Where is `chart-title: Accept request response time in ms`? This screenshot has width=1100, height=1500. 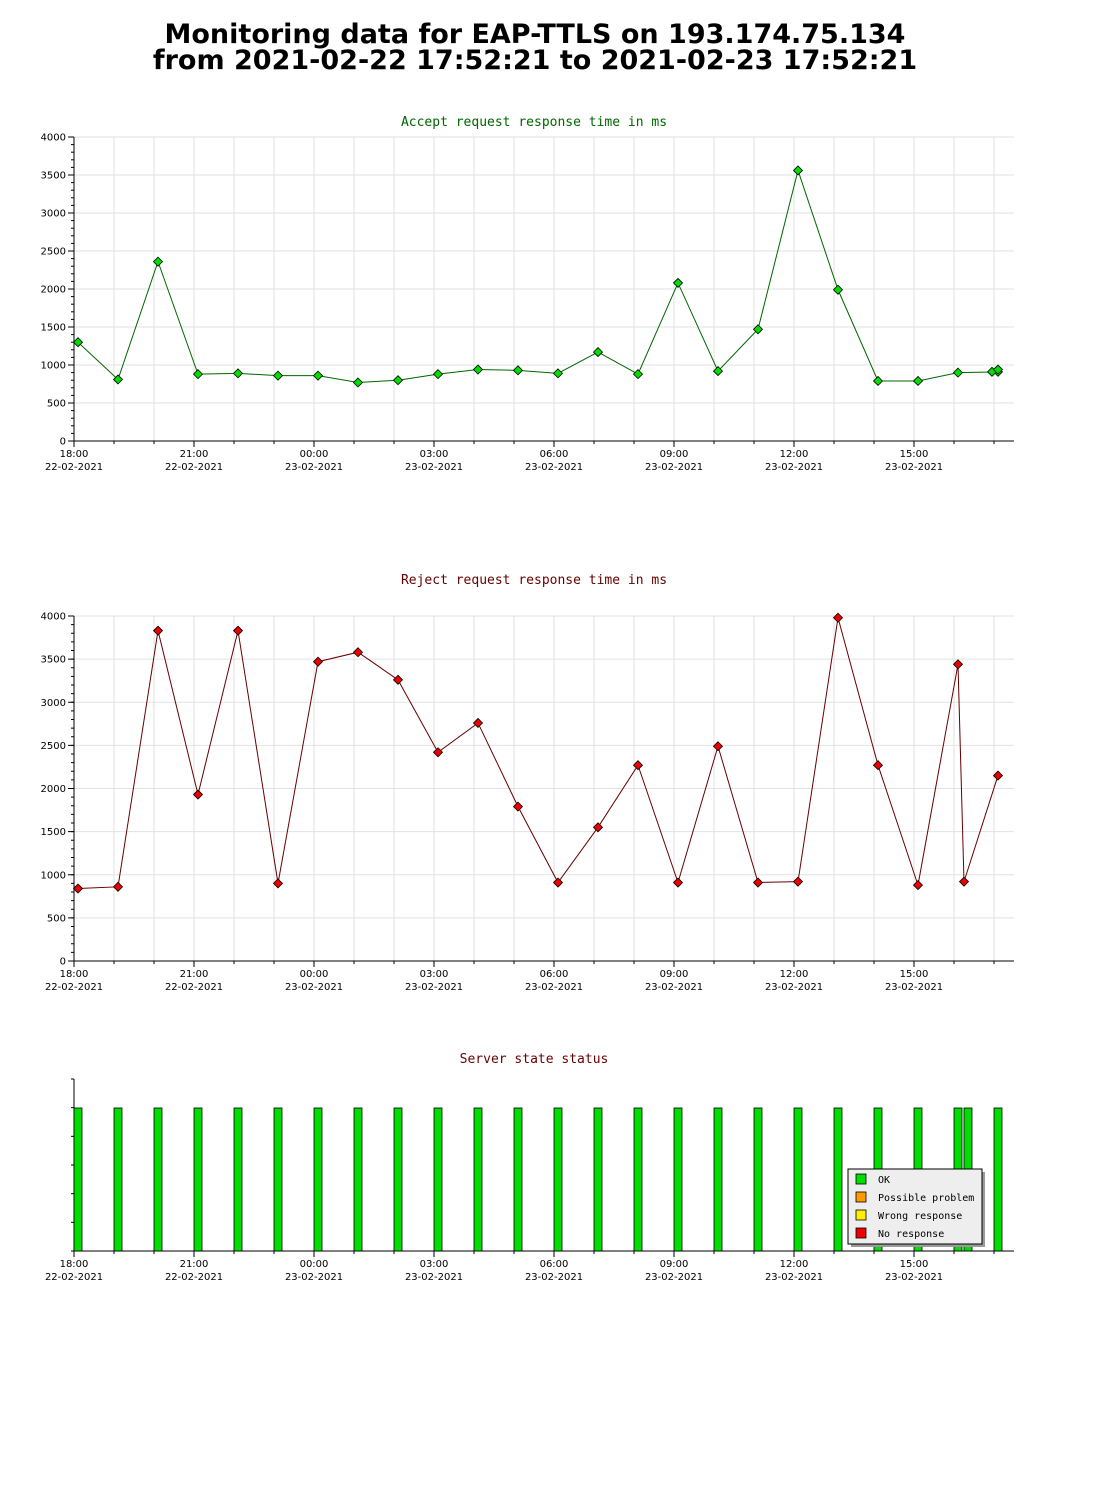
chart-title: Accept request response time in ms is located at coordinates (534, 122).